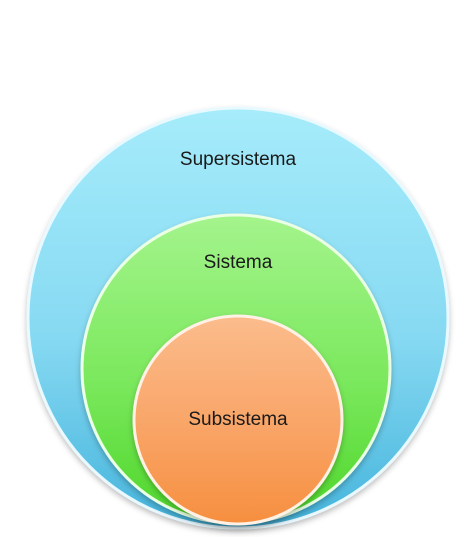 The width and height of the screenshot is (465, 537). Describe the element at coordinates (238, 159) in the screenshot. I see `supersistema-label: Supersistema` at that location.